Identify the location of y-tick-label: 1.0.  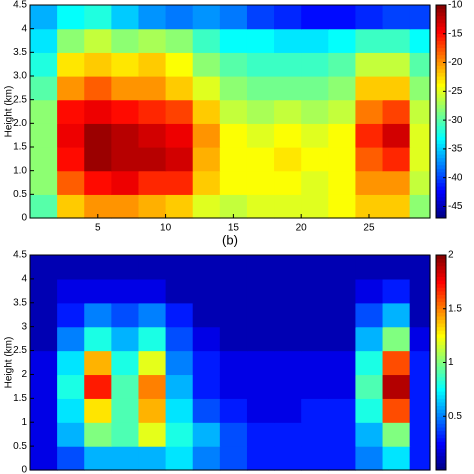
(20, 170).